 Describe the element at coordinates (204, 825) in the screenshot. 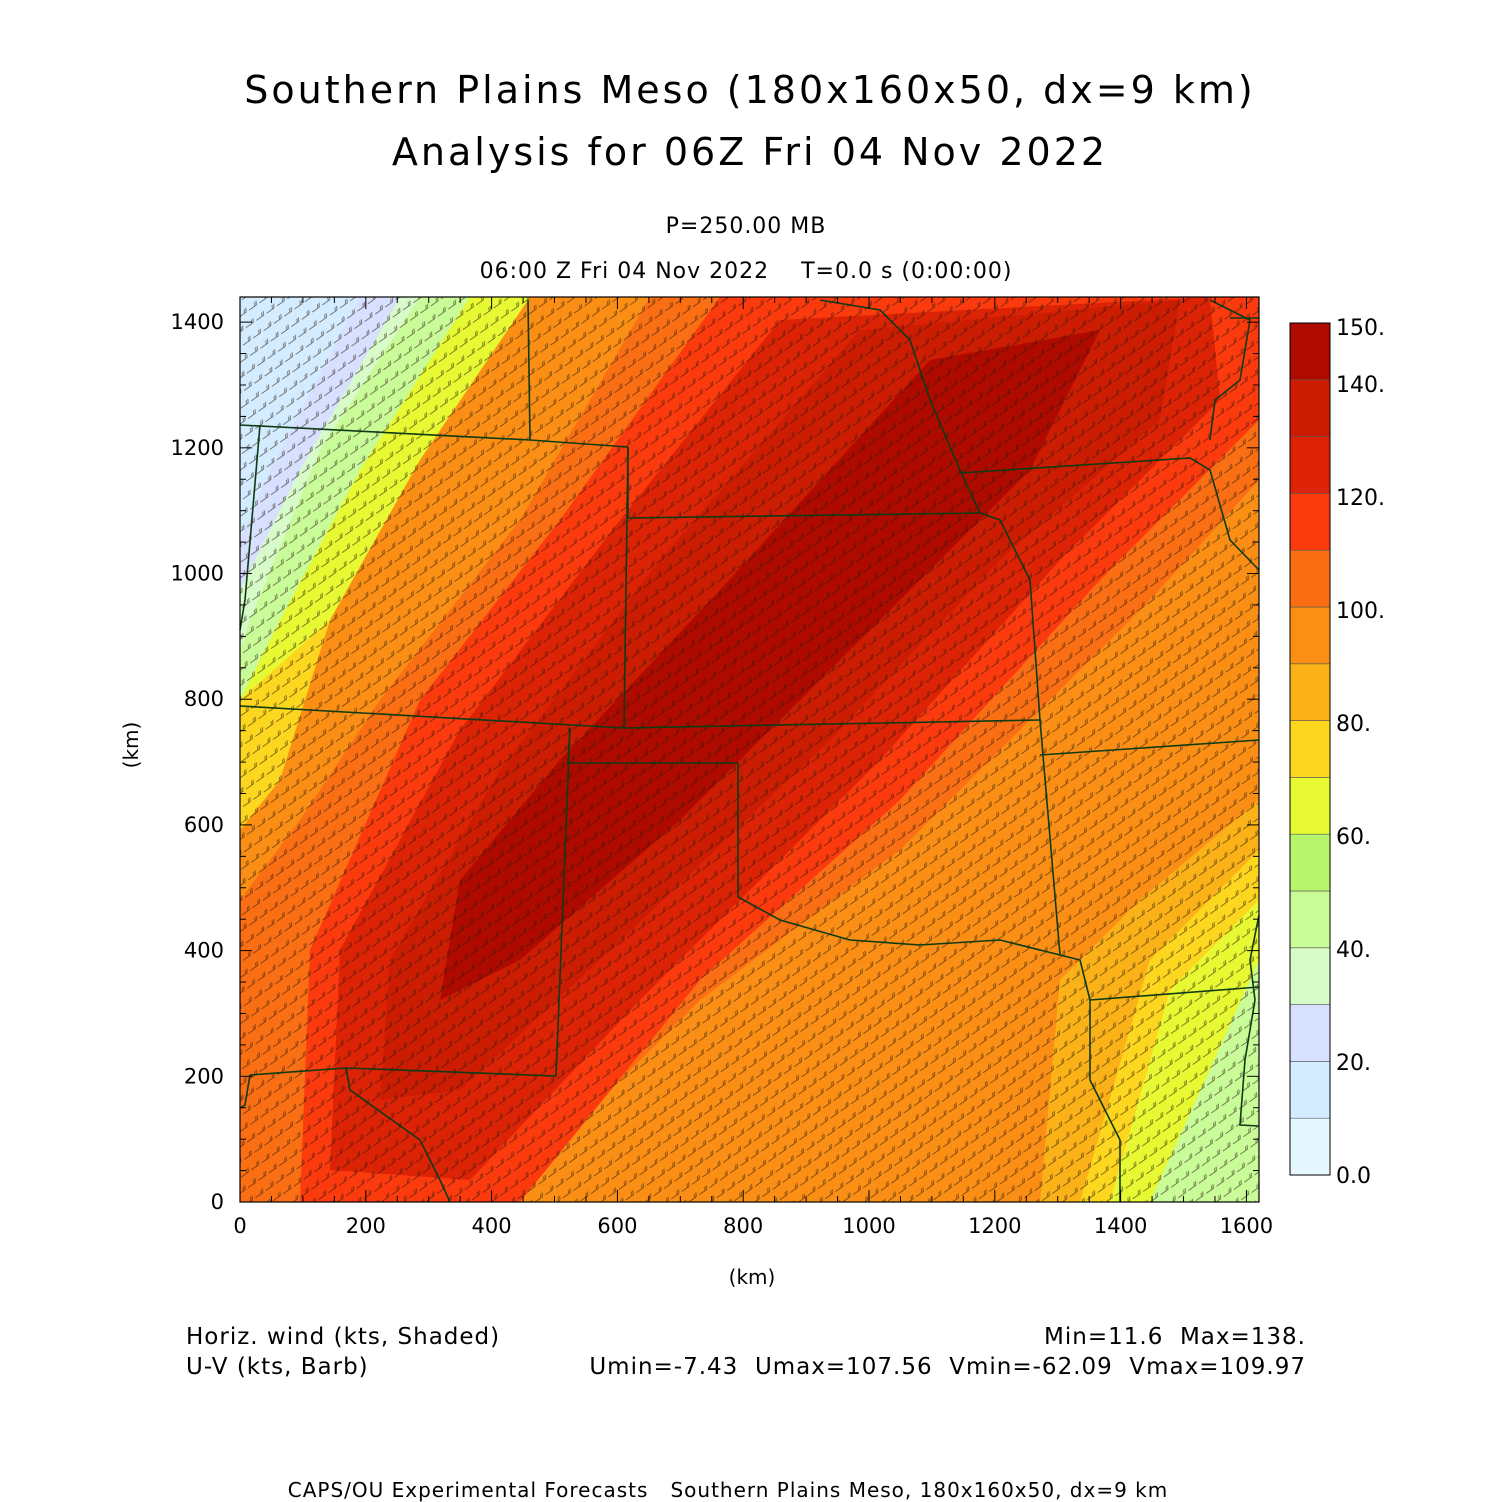

I see `y-tick-label: 600` at that location.